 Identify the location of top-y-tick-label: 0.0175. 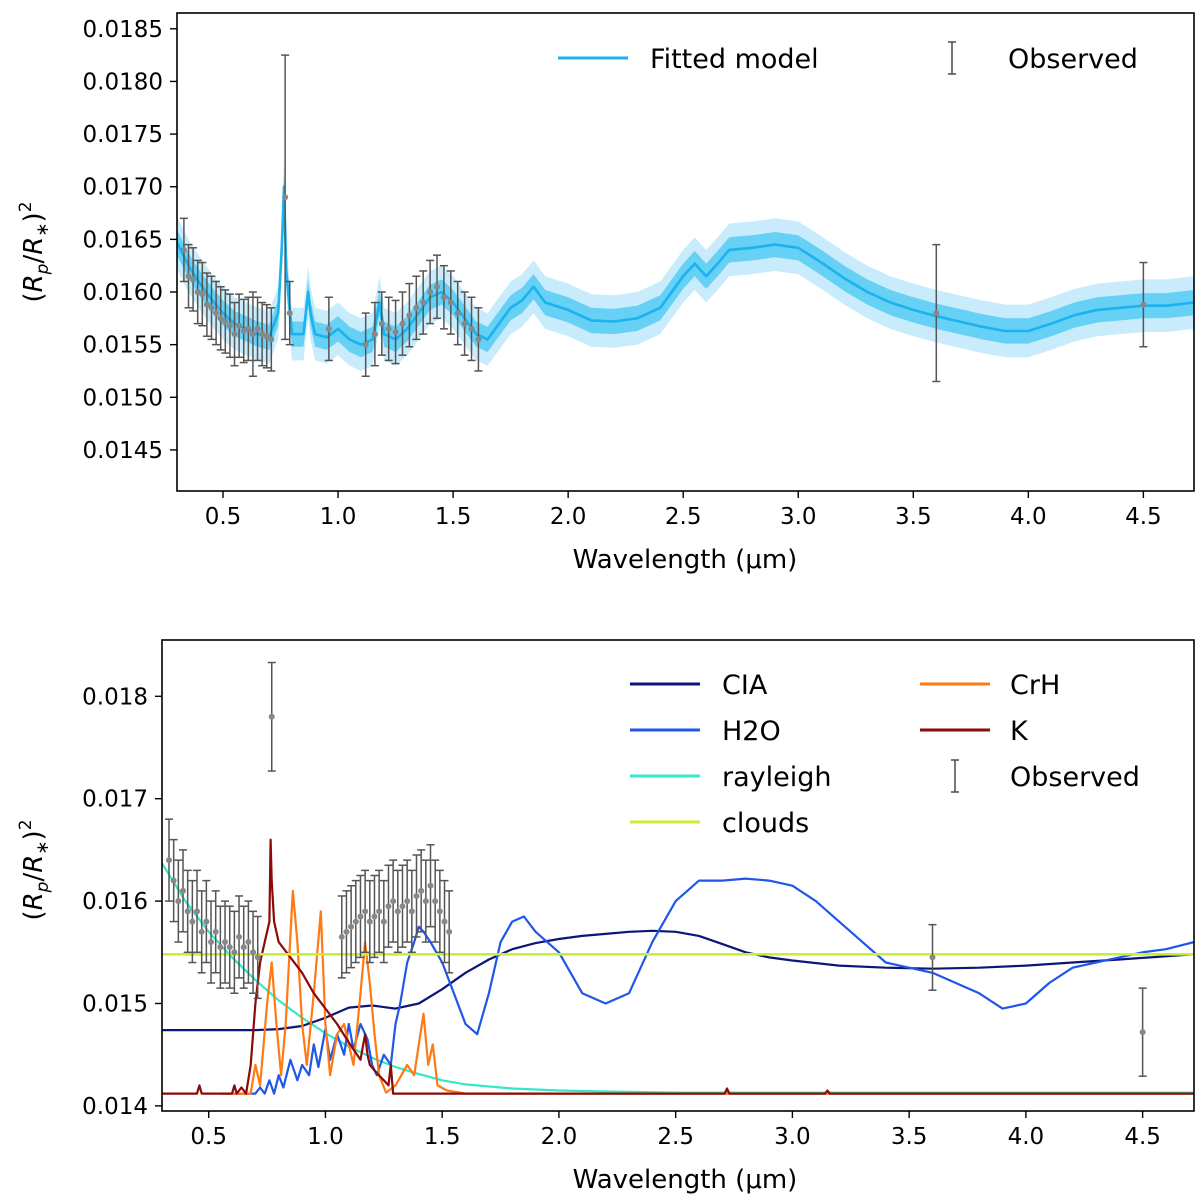
(123, 135).